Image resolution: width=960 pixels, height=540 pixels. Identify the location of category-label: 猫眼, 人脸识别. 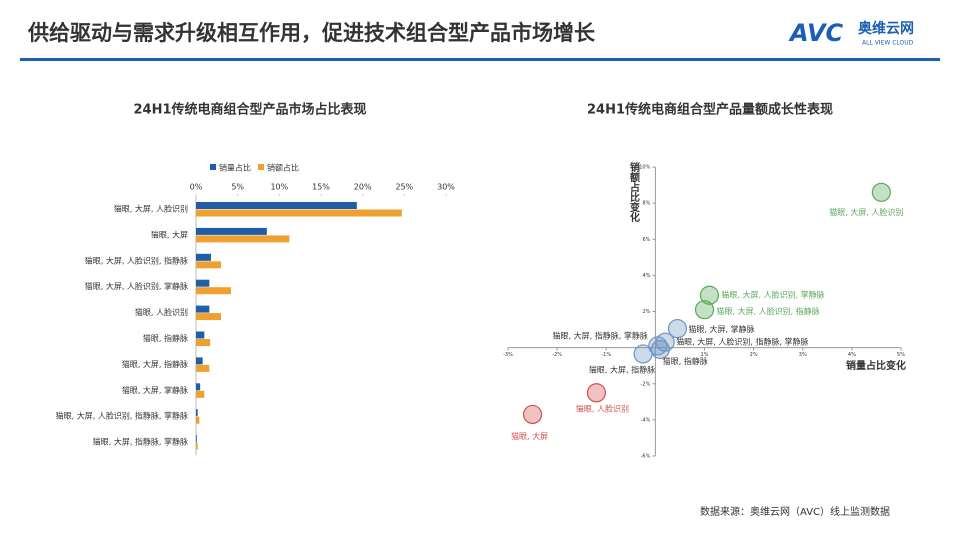
(161, 312).